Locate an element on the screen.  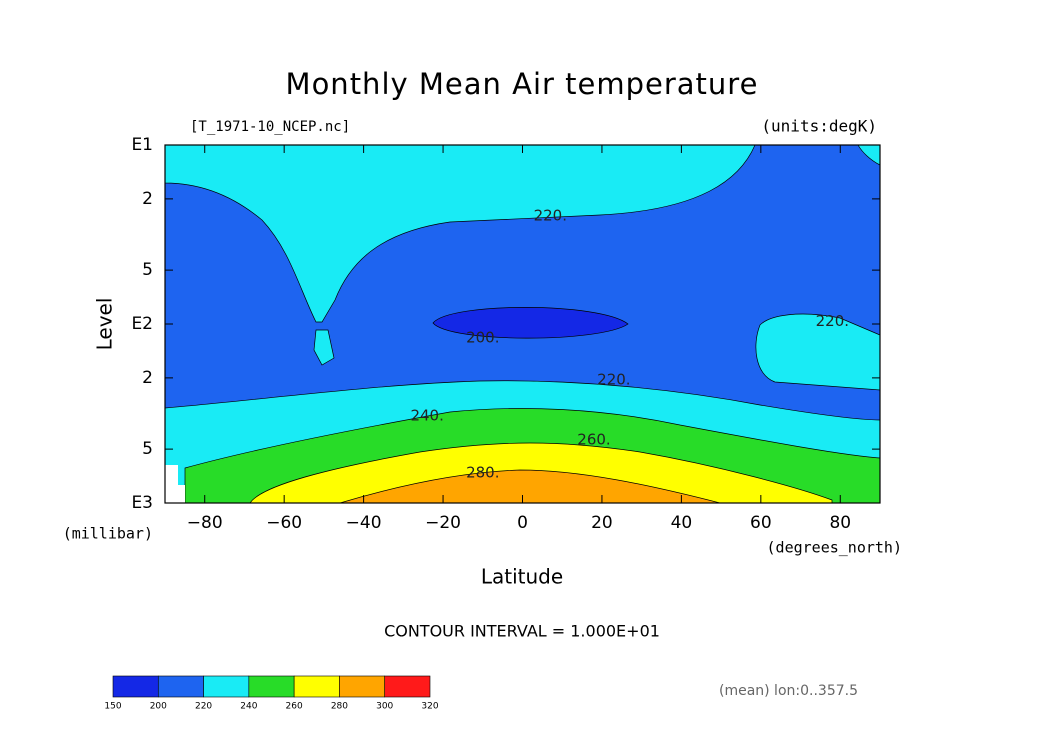
contour-interval: CONTOUR INTERVAL = 1.000E+01 is located at coordinates (522, 631).